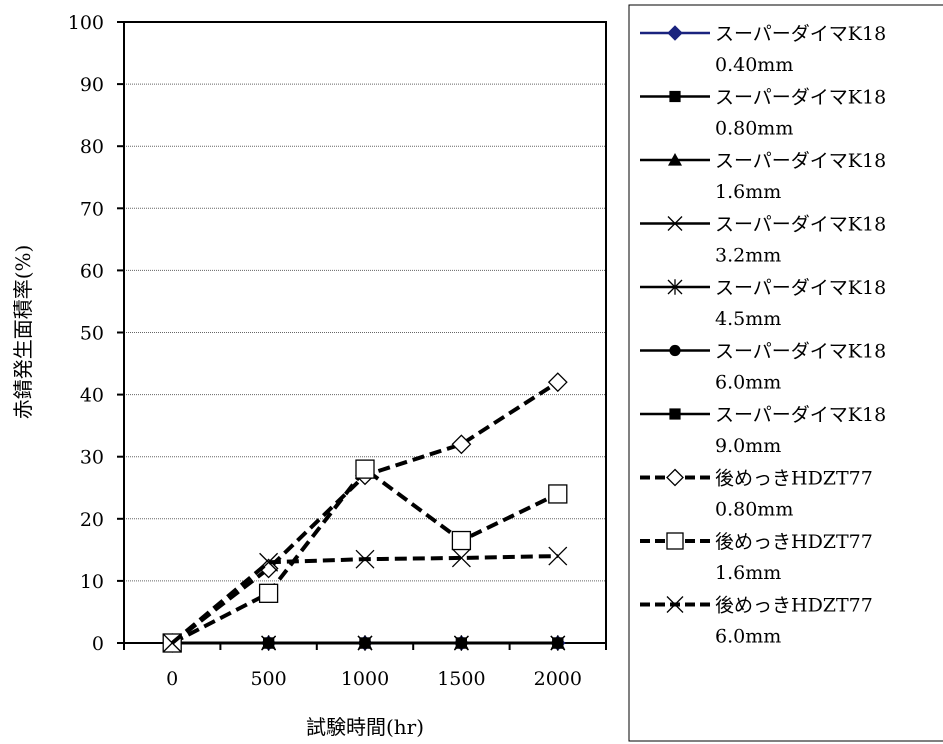  What do you see at coordinates (92, 396) in the screenshot?
I see `y-tick-label: 40` at bounding box center [92, 396].